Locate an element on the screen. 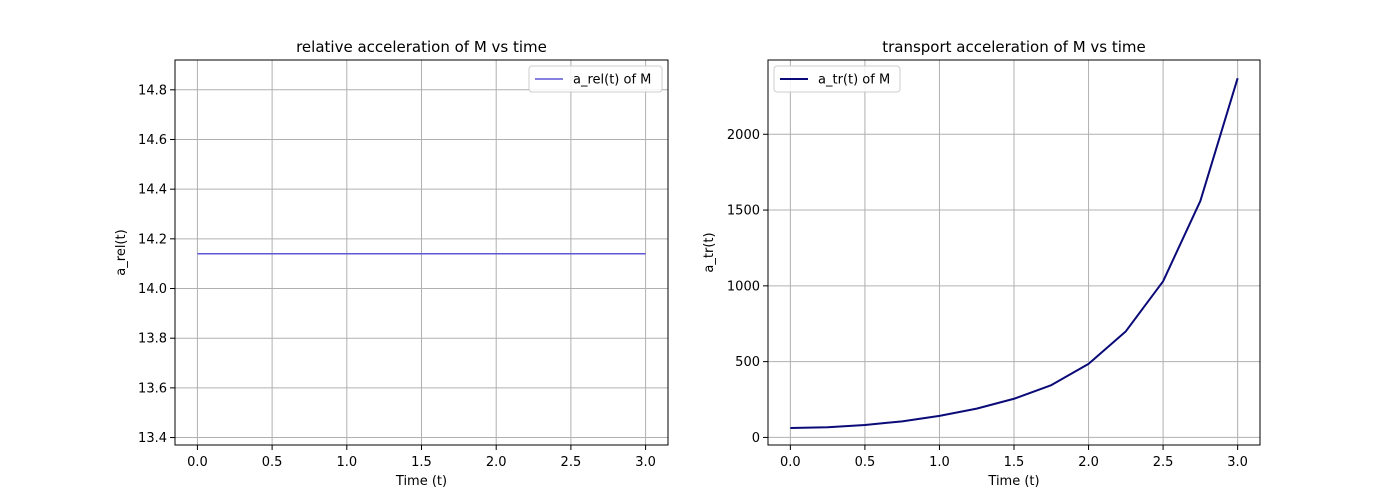 The image size is (1400, 500). chart-title: relative acceleration of M vs time is located at coordinates (421, 47).